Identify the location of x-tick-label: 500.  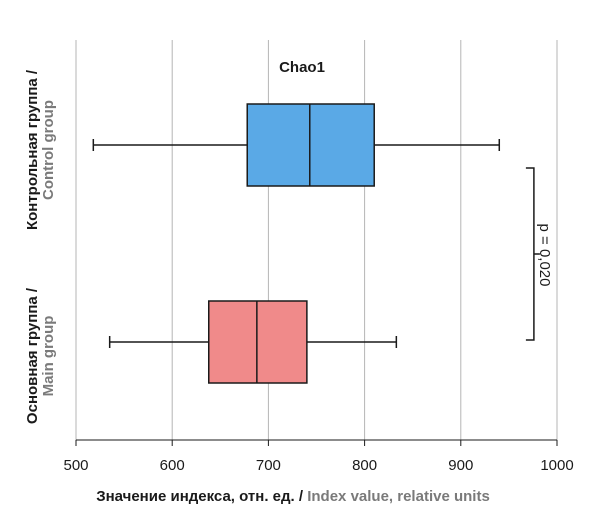
(75, 465).